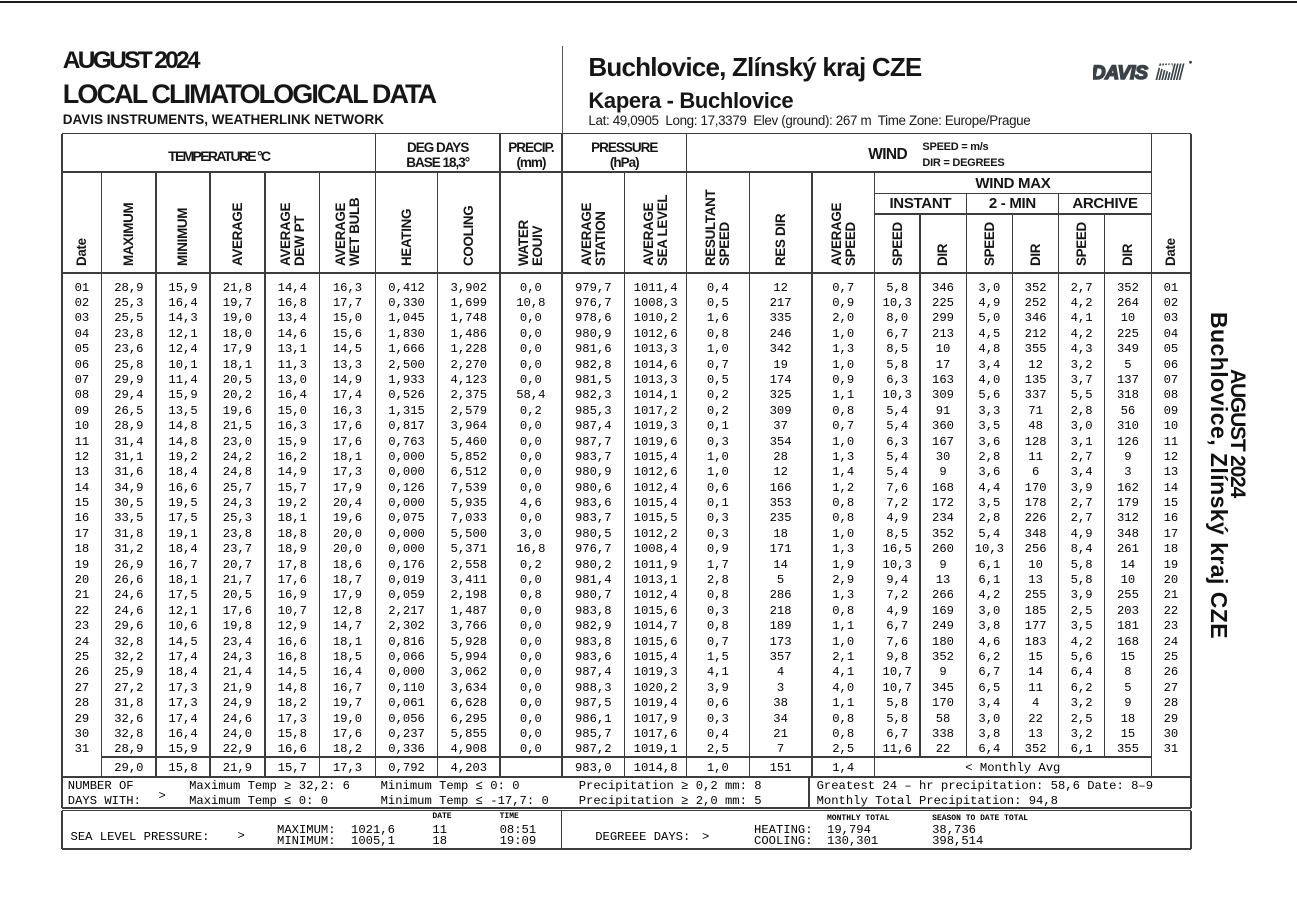 This screenshot has height=917, width=1297. Describe the element at coordinates (1120, 73) in the screenshot. I see `svg-text: DAVIS` at that location.